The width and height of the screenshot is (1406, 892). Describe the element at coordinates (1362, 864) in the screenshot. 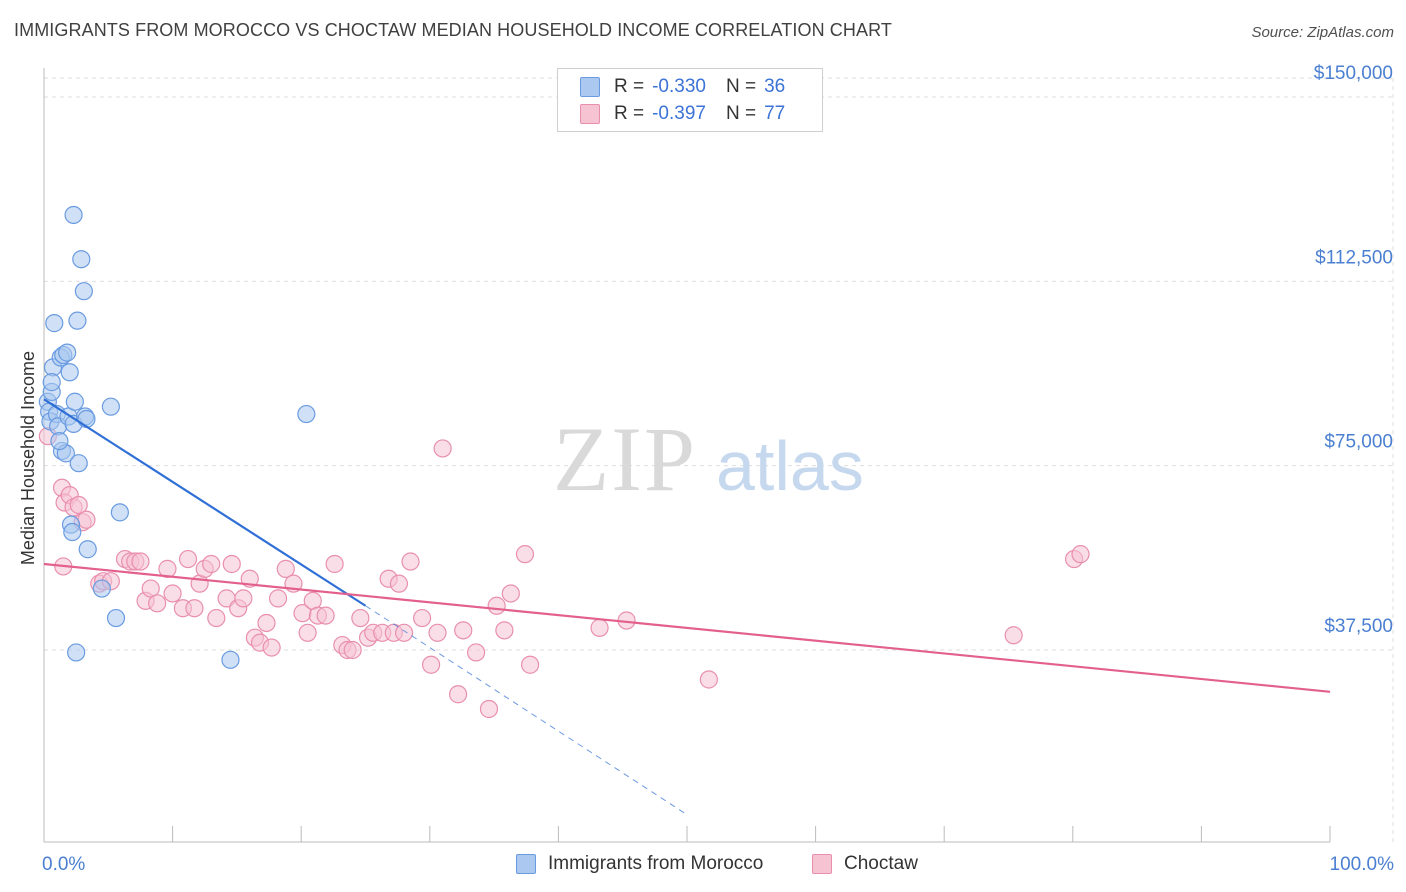

I see `x-tick-right: 100.0%` at that location.